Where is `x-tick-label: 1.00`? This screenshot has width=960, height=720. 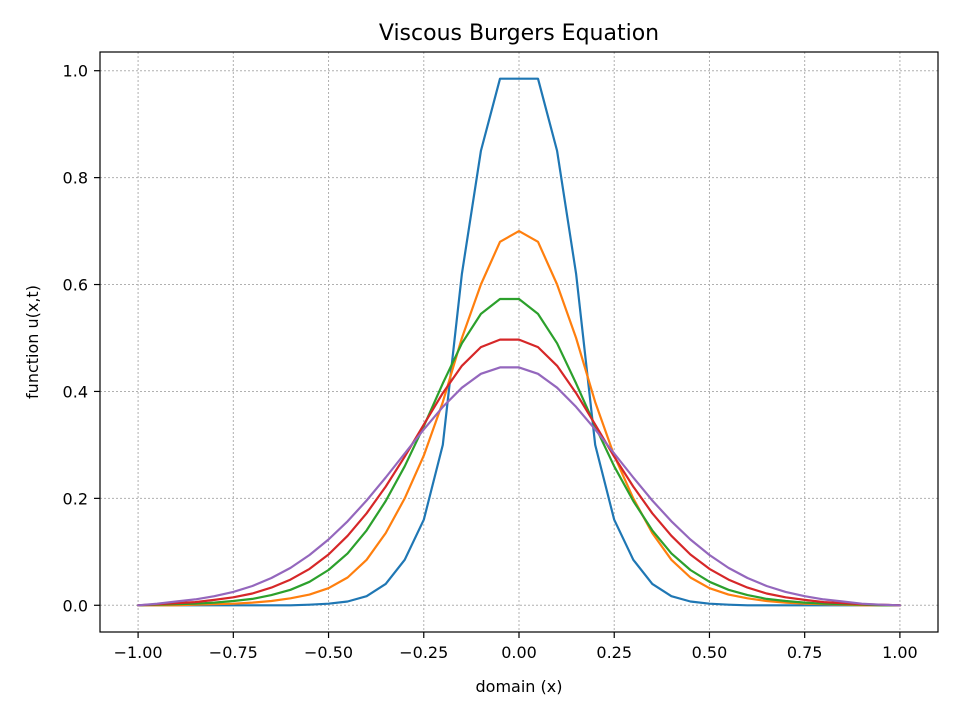 x-tick-label: 1.00 is located at coordinates (900, 652).